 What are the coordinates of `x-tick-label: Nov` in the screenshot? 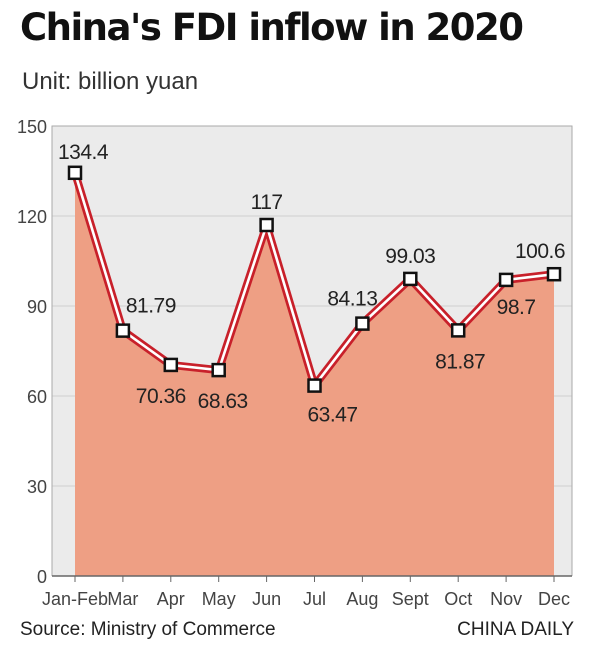 It's located at (506, 599).